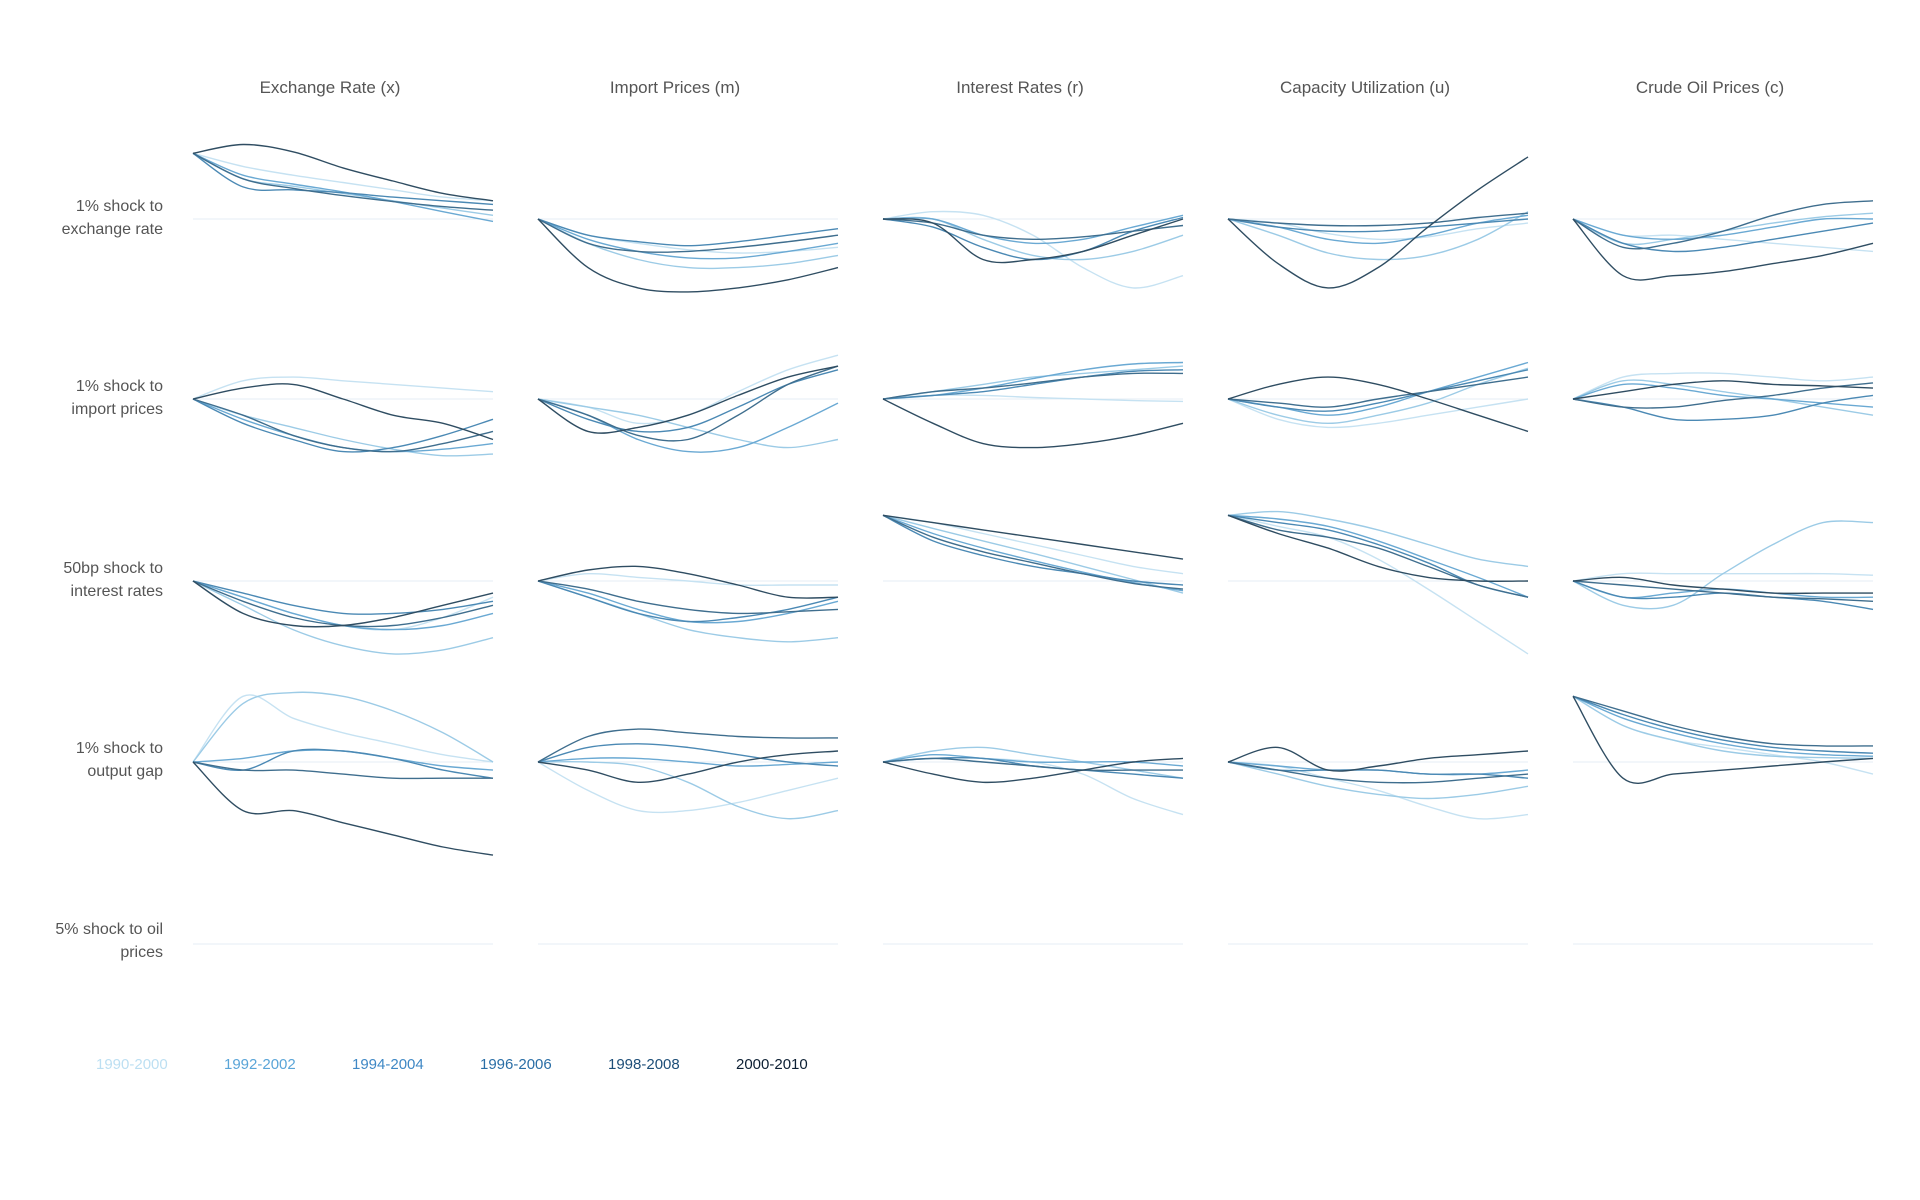 This screenshot has height=1200, width=1920. I want to click on row-label-line: 50bp shock to, so click(113, 568).